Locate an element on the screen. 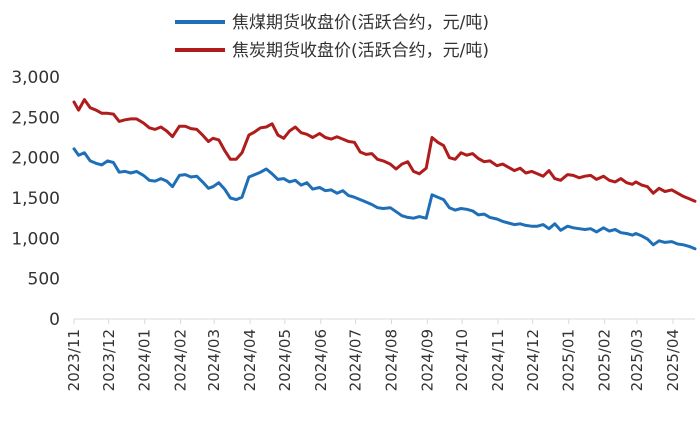 This screenshot has width=700, height=423. x-tick-label: 2023/12 is located at coordinates (109, 360).